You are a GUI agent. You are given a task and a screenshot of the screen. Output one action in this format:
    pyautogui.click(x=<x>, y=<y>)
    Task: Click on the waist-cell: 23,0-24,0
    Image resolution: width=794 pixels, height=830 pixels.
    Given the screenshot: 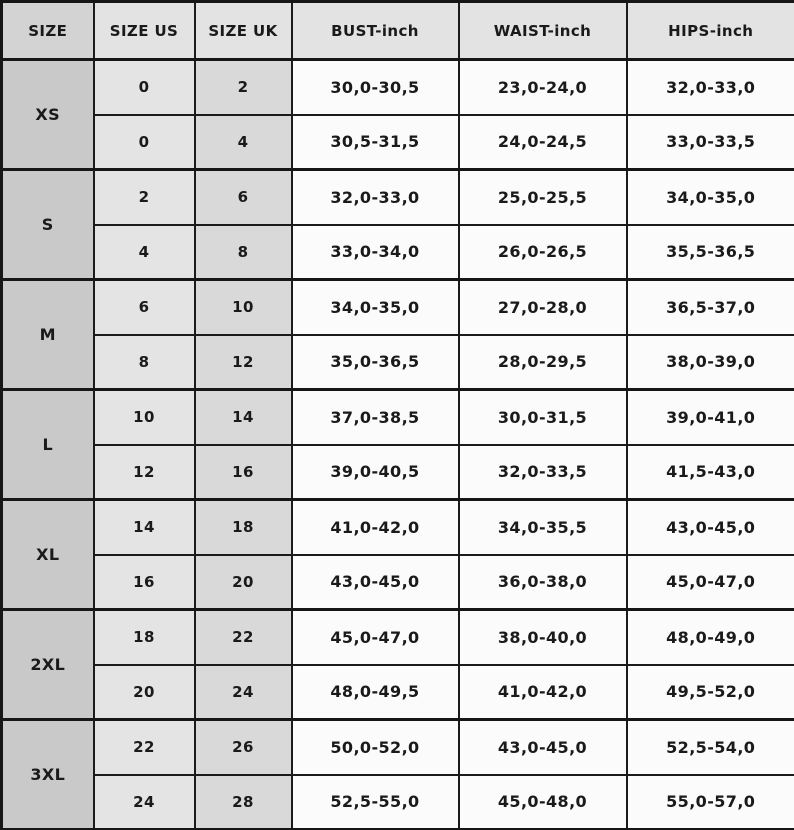 What is the action you would take?
    pyautogui.click(x=542, y=87)
    